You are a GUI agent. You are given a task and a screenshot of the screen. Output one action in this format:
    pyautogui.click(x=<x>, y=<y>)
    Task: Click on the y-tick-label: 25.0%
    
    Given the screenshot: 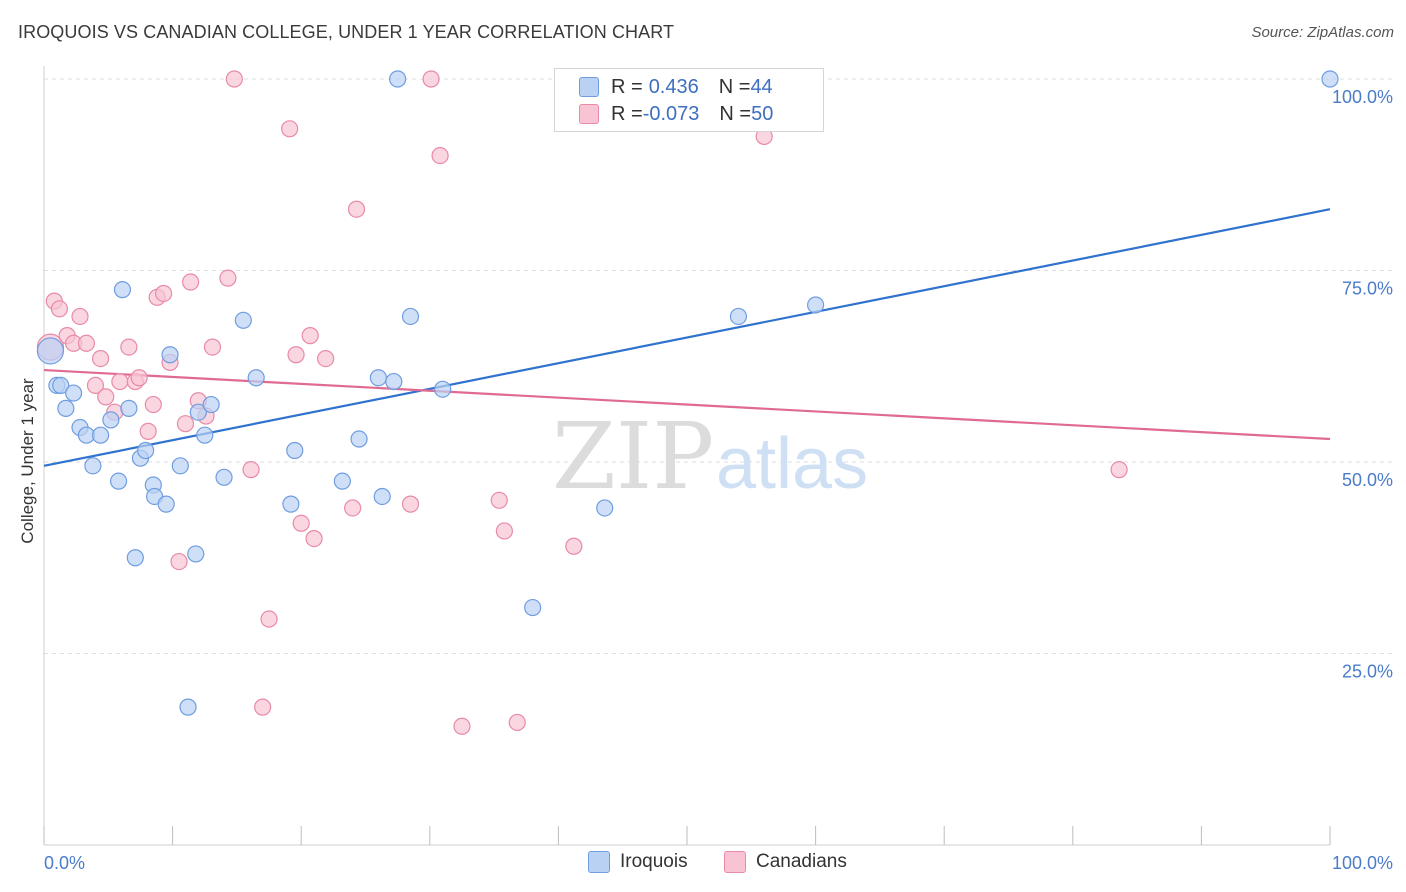 What is the action you would take?
    pyautogui.click(x=1367, y=672)
    